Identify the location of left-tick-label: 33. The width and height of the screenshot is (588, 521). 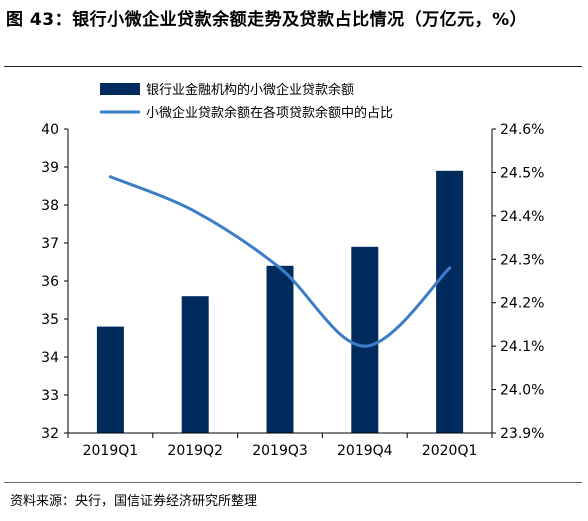
(50, 396).